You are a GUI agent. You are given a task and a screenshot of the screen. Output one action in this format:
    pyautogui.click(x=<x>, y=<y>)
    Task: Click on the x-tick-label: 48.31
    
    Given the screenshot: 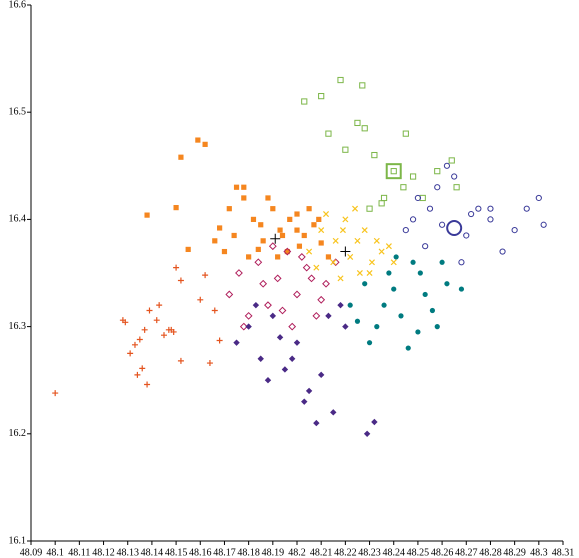 What is the action you would take?
    pyautogui.click(x=563, y=552)
    